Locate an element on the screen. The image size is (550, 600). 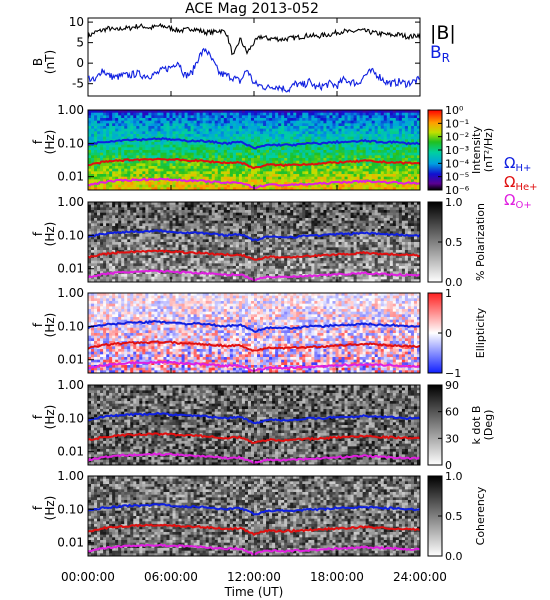
panel-coherency: 1.00 0.10 0.01 f(Hz) 1.0 0.5 0.0 Coherency is located at coordinates (259, 516).